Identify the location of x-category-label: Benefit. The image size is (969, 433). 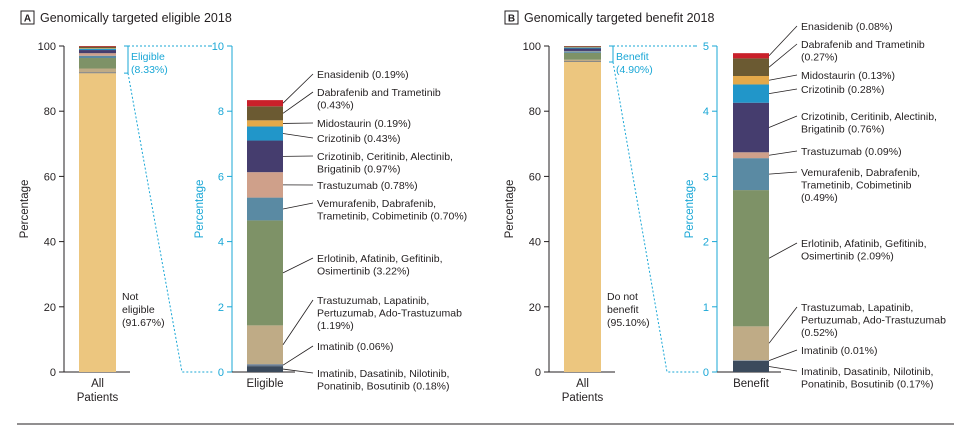
(751, 384).